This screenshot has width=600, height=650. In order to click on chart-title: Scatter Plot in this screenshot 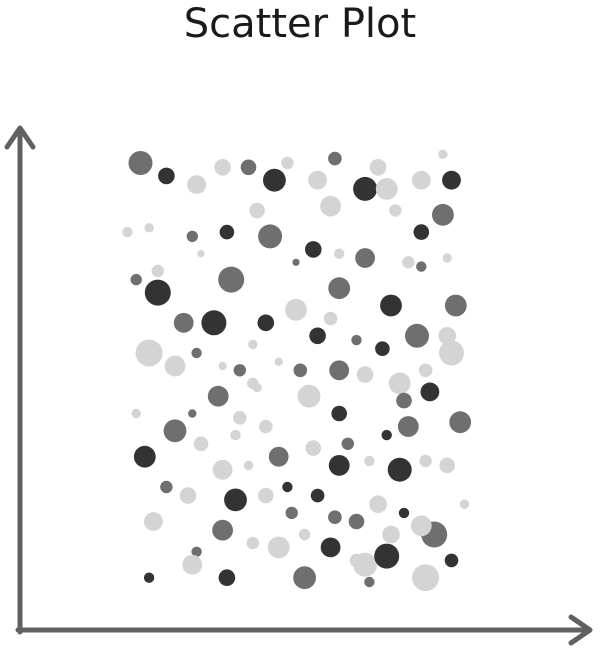, I will do `click(300, 24)`.